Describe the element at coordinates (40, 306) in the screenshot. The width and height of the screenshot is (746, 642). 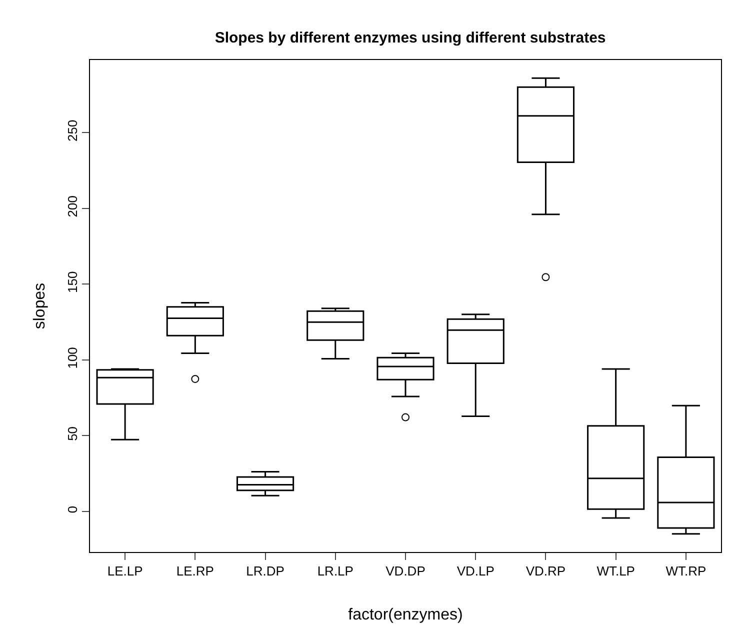
I see `y-axis-title: slopes` at that location.